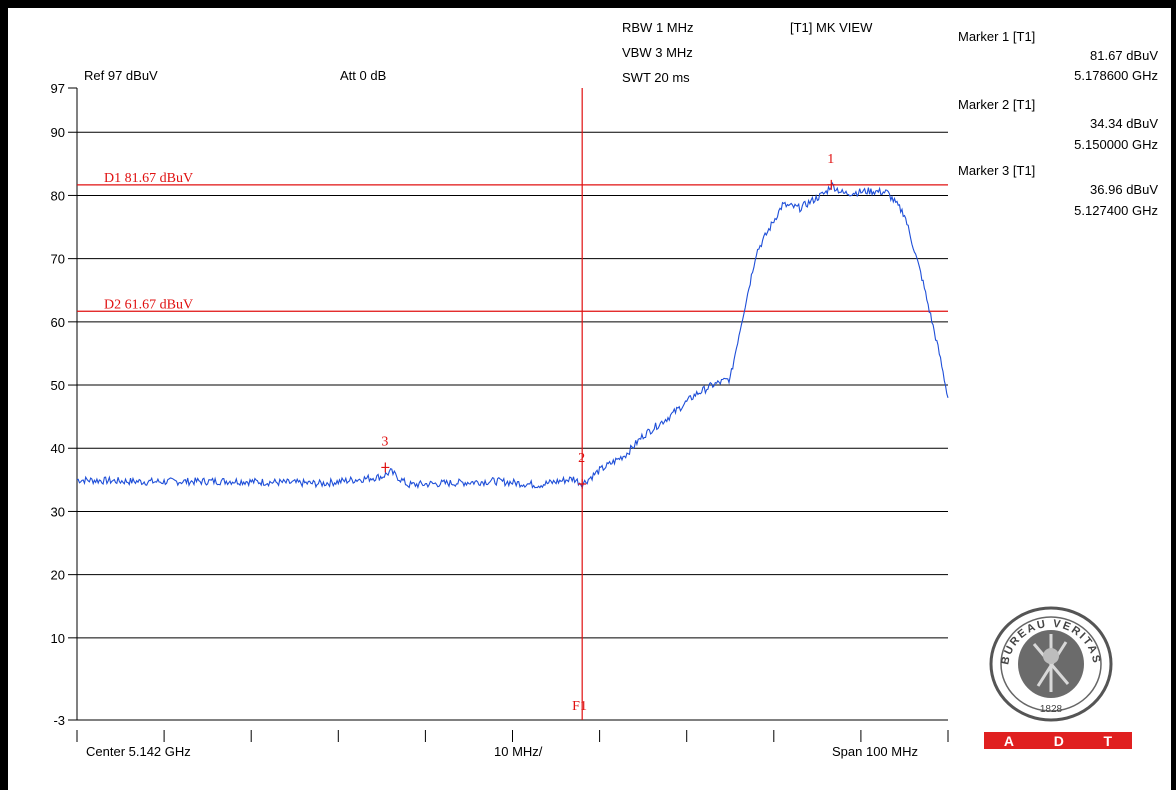  I want to click on marker-1-title: Marker 1 [T1], so click(997, 36).